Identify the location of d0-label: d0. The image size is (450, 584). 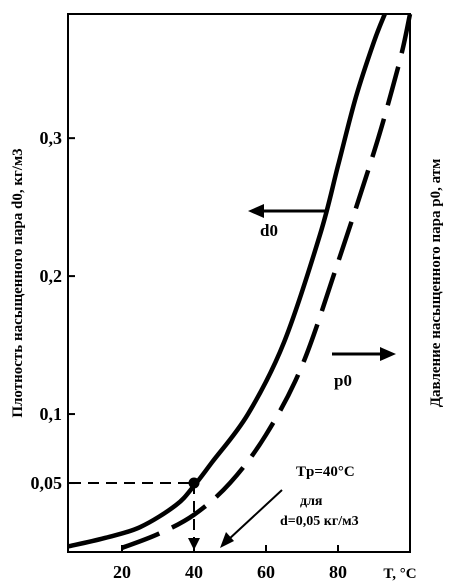
(269, 230).